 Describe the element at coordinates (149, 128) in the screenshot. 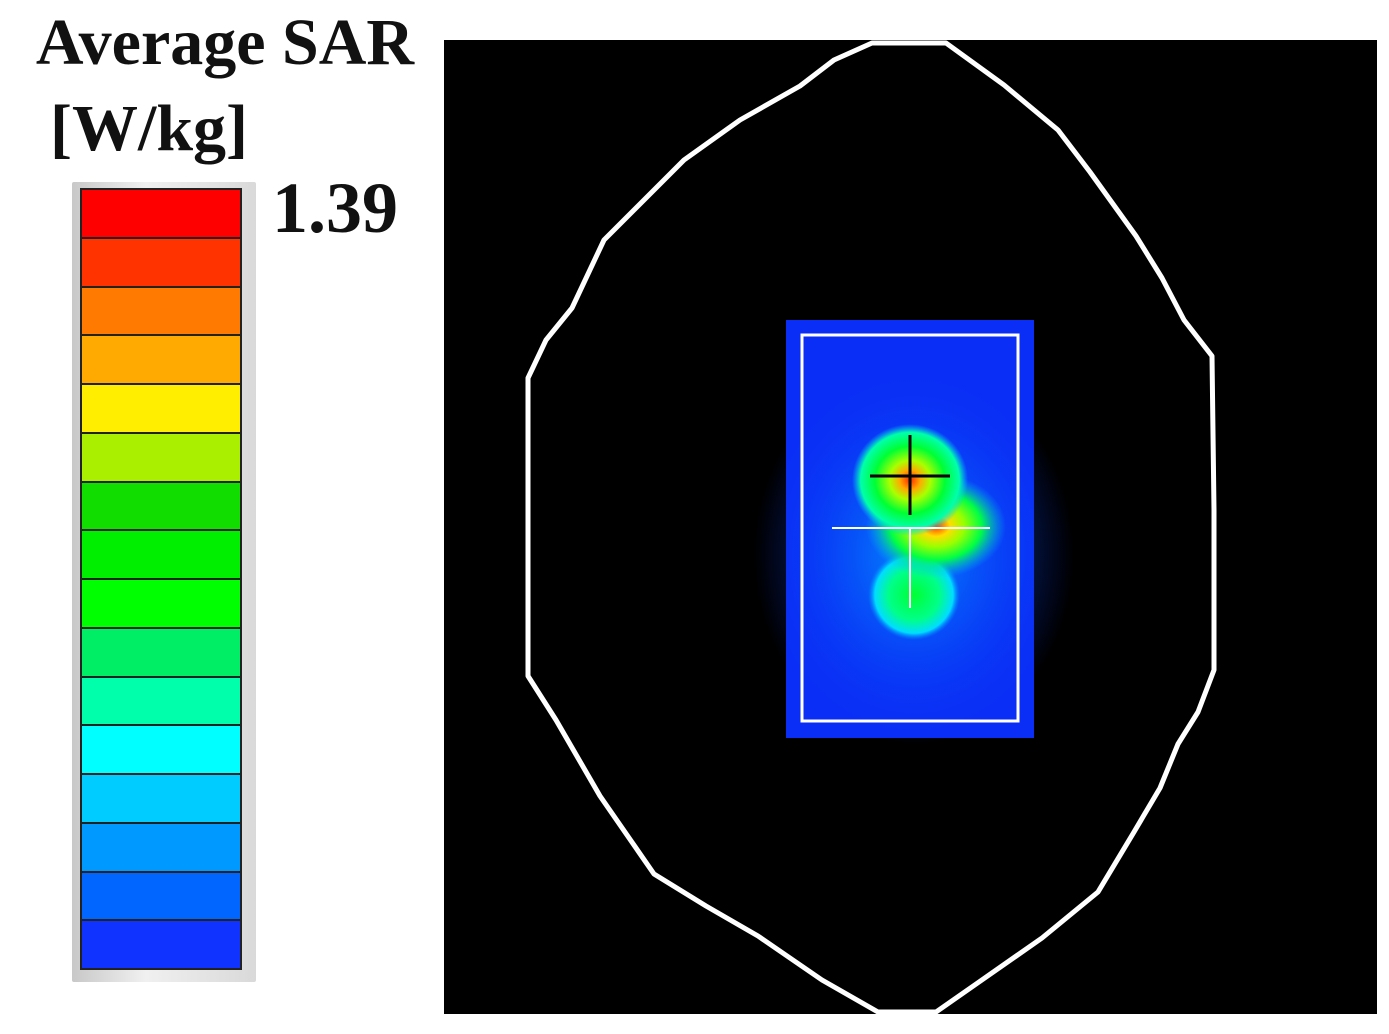

I see `legend-unit: [W/kg]` at that location.